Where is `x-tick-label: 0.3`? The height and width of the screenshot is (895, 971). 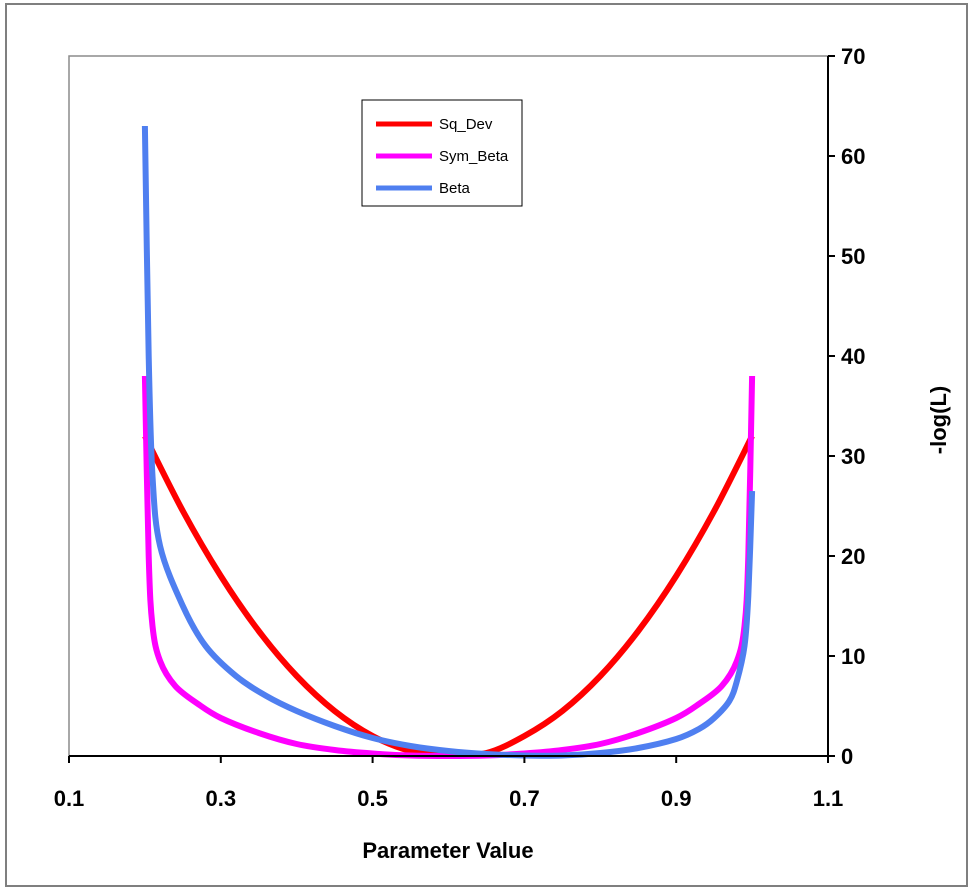 x-tick-label: 0.3 is located at coordinates (221, 798).